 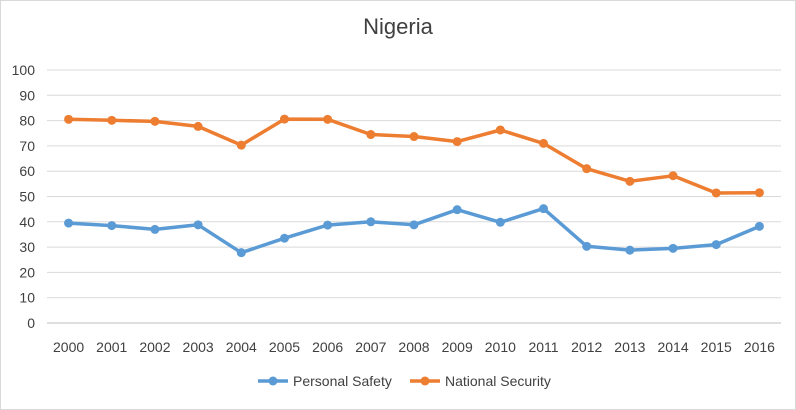 I want to click on x-tick-label: 2001, so click(x=111, y=347).